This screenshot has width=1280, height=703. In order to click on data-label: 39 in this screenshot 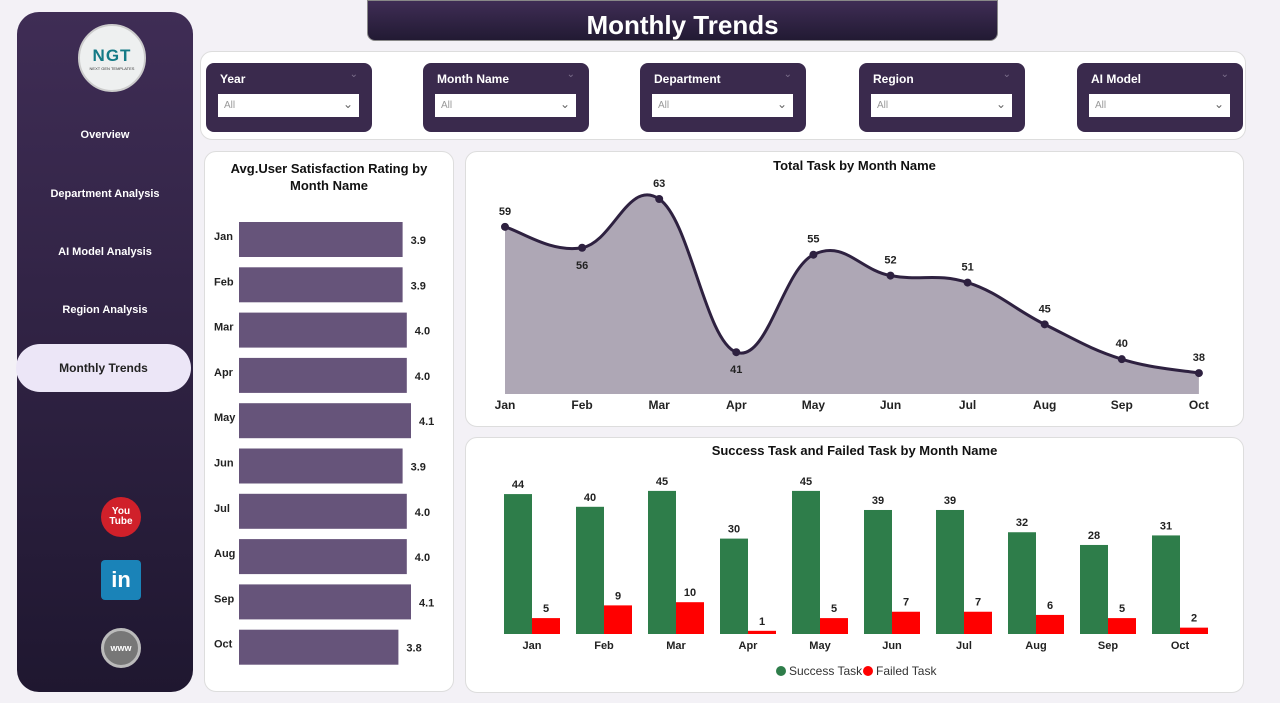, I will do `click(950, 501)`.